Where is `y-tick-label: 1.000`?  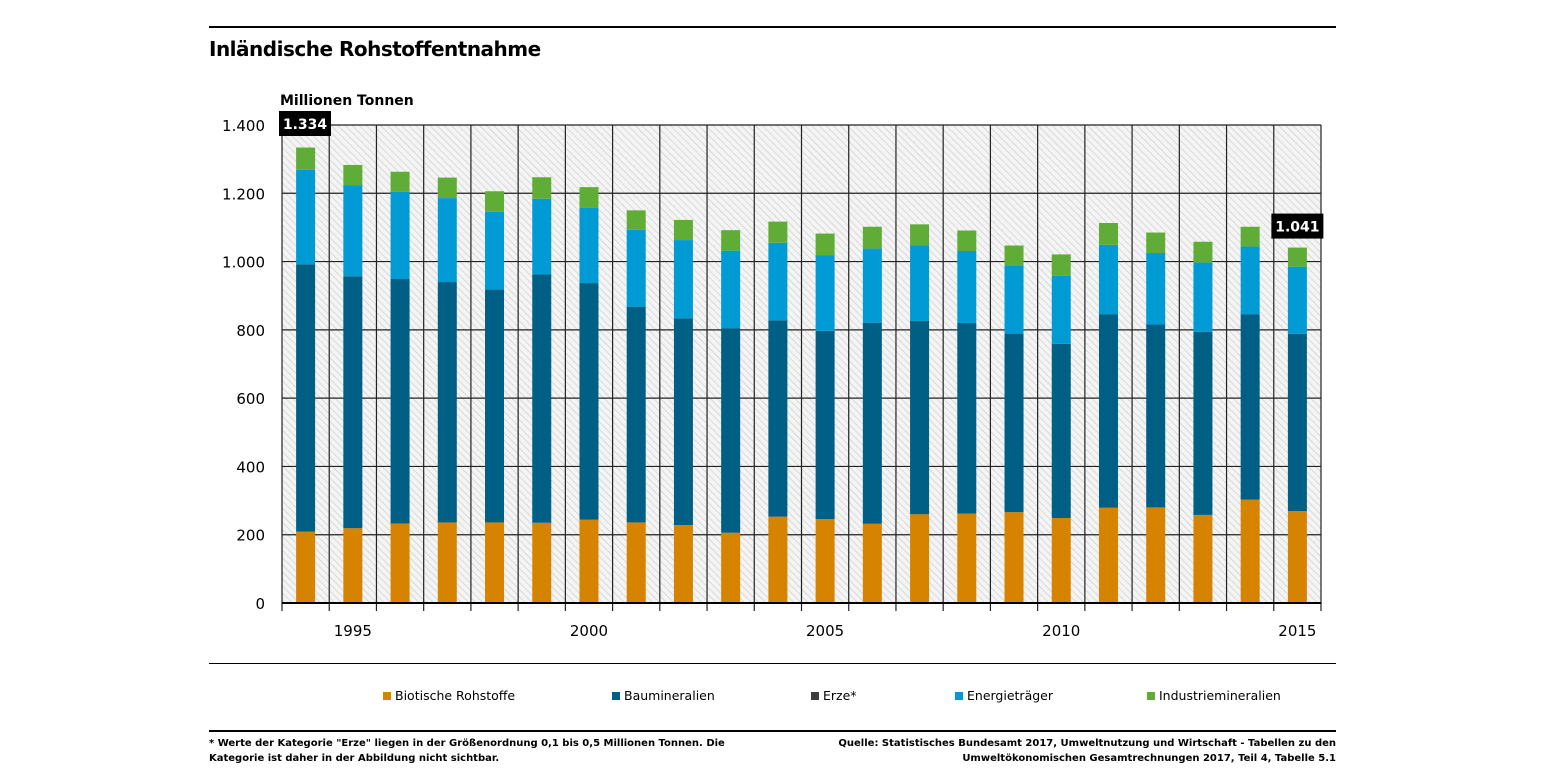 y-tick-label: 1.000 is located at coordinates (243, 263).